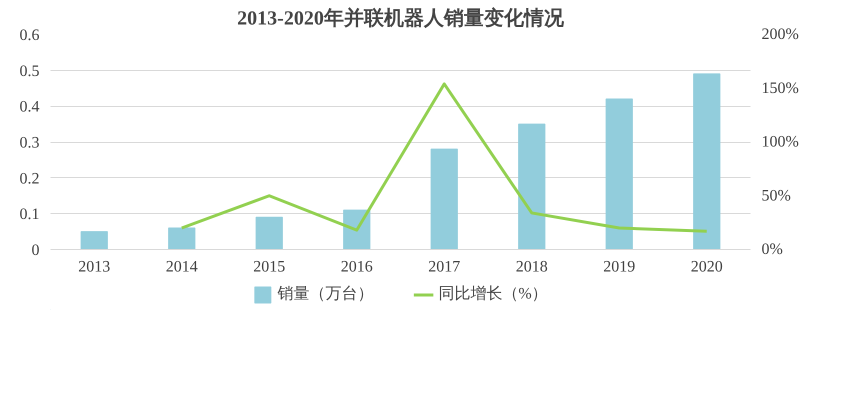  Describe the element at coordinates (30, 215) in the screenshot. I see `y-tick-label: 0.1` at that location.